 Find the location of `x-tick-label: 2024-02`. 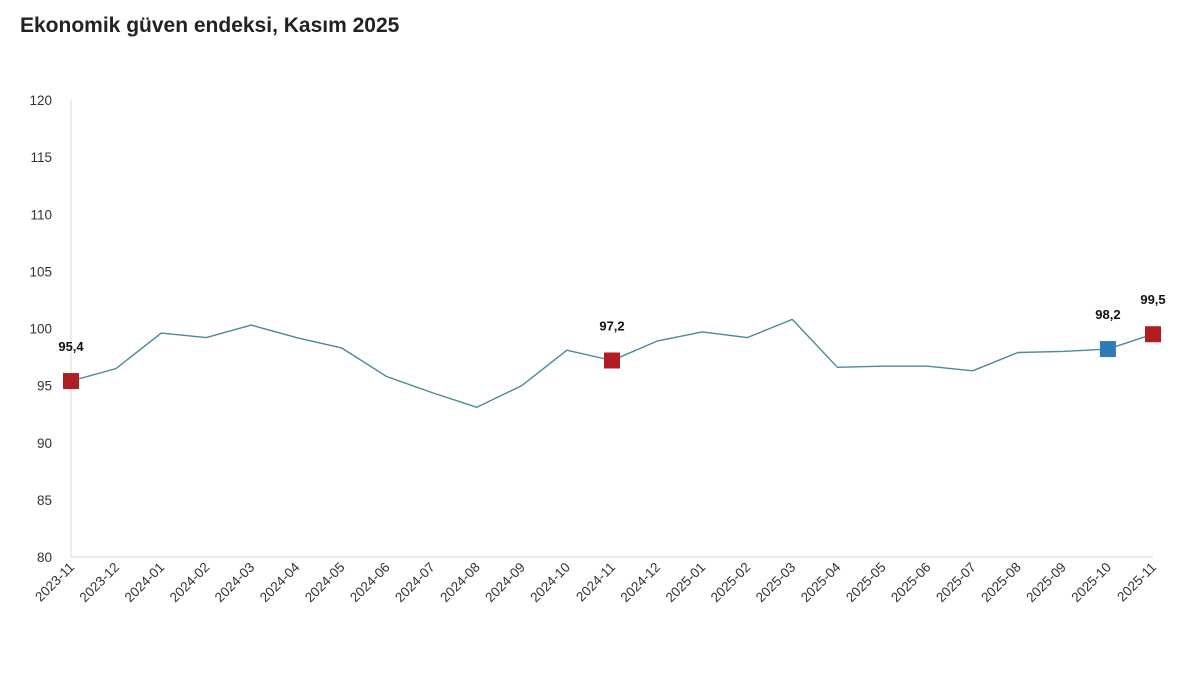

x-tick-label: 2024-02 is located at coordinates (190, 583).